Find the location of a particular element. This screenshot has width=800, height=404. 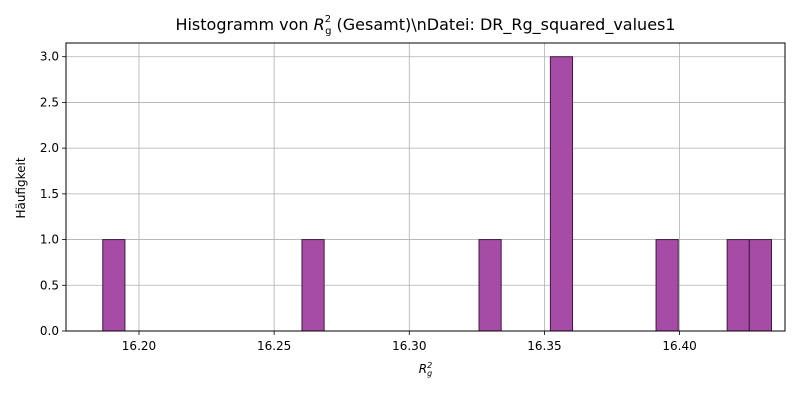

x-axis-label: R2g is located at coordinates (425, 369).